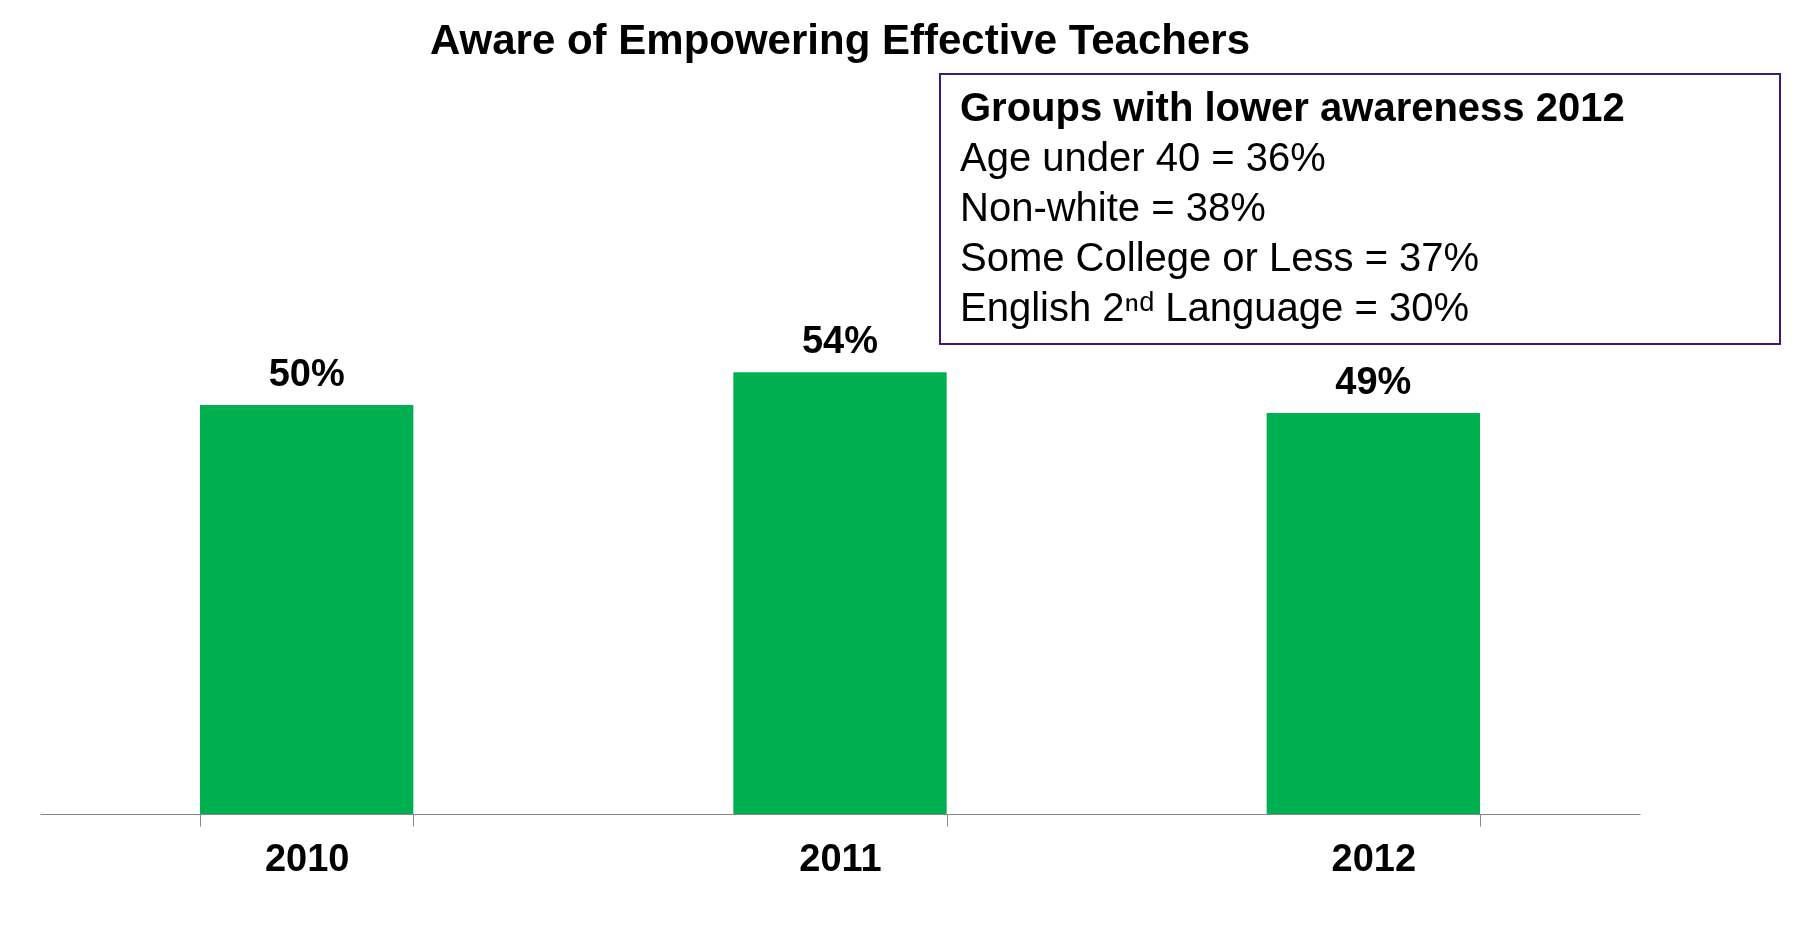 The height and width of the screenshot is (930, 1815). Describe the element at coordinates (307, 857) in the screenshot. I see `x-tick-label: 2010` at that location.